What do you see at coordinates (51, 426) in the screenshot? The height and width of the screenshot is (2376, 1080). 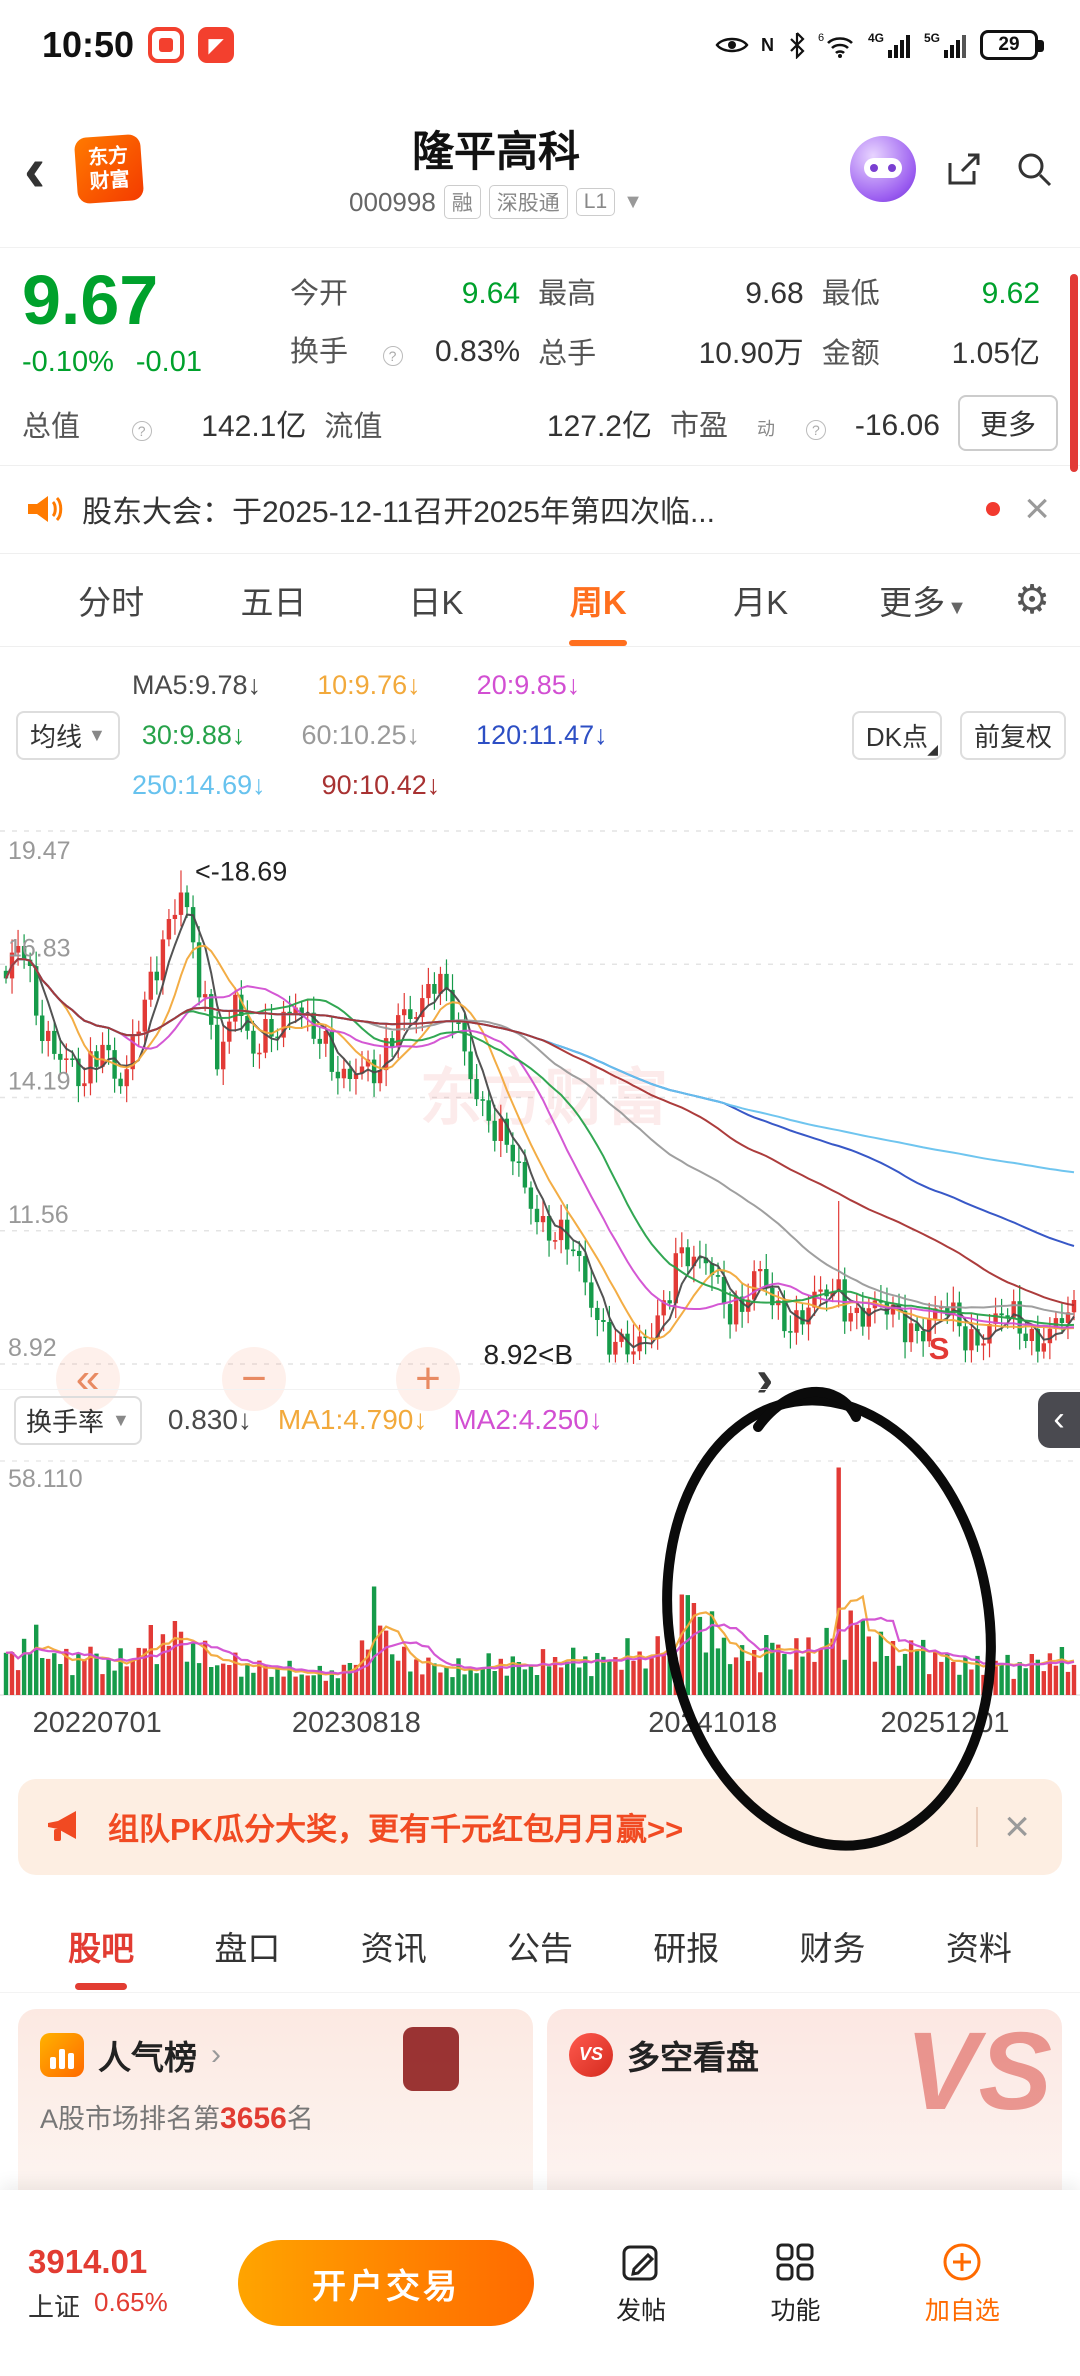 I see `mcap-label: 总值` at bounding box center [51, 426].